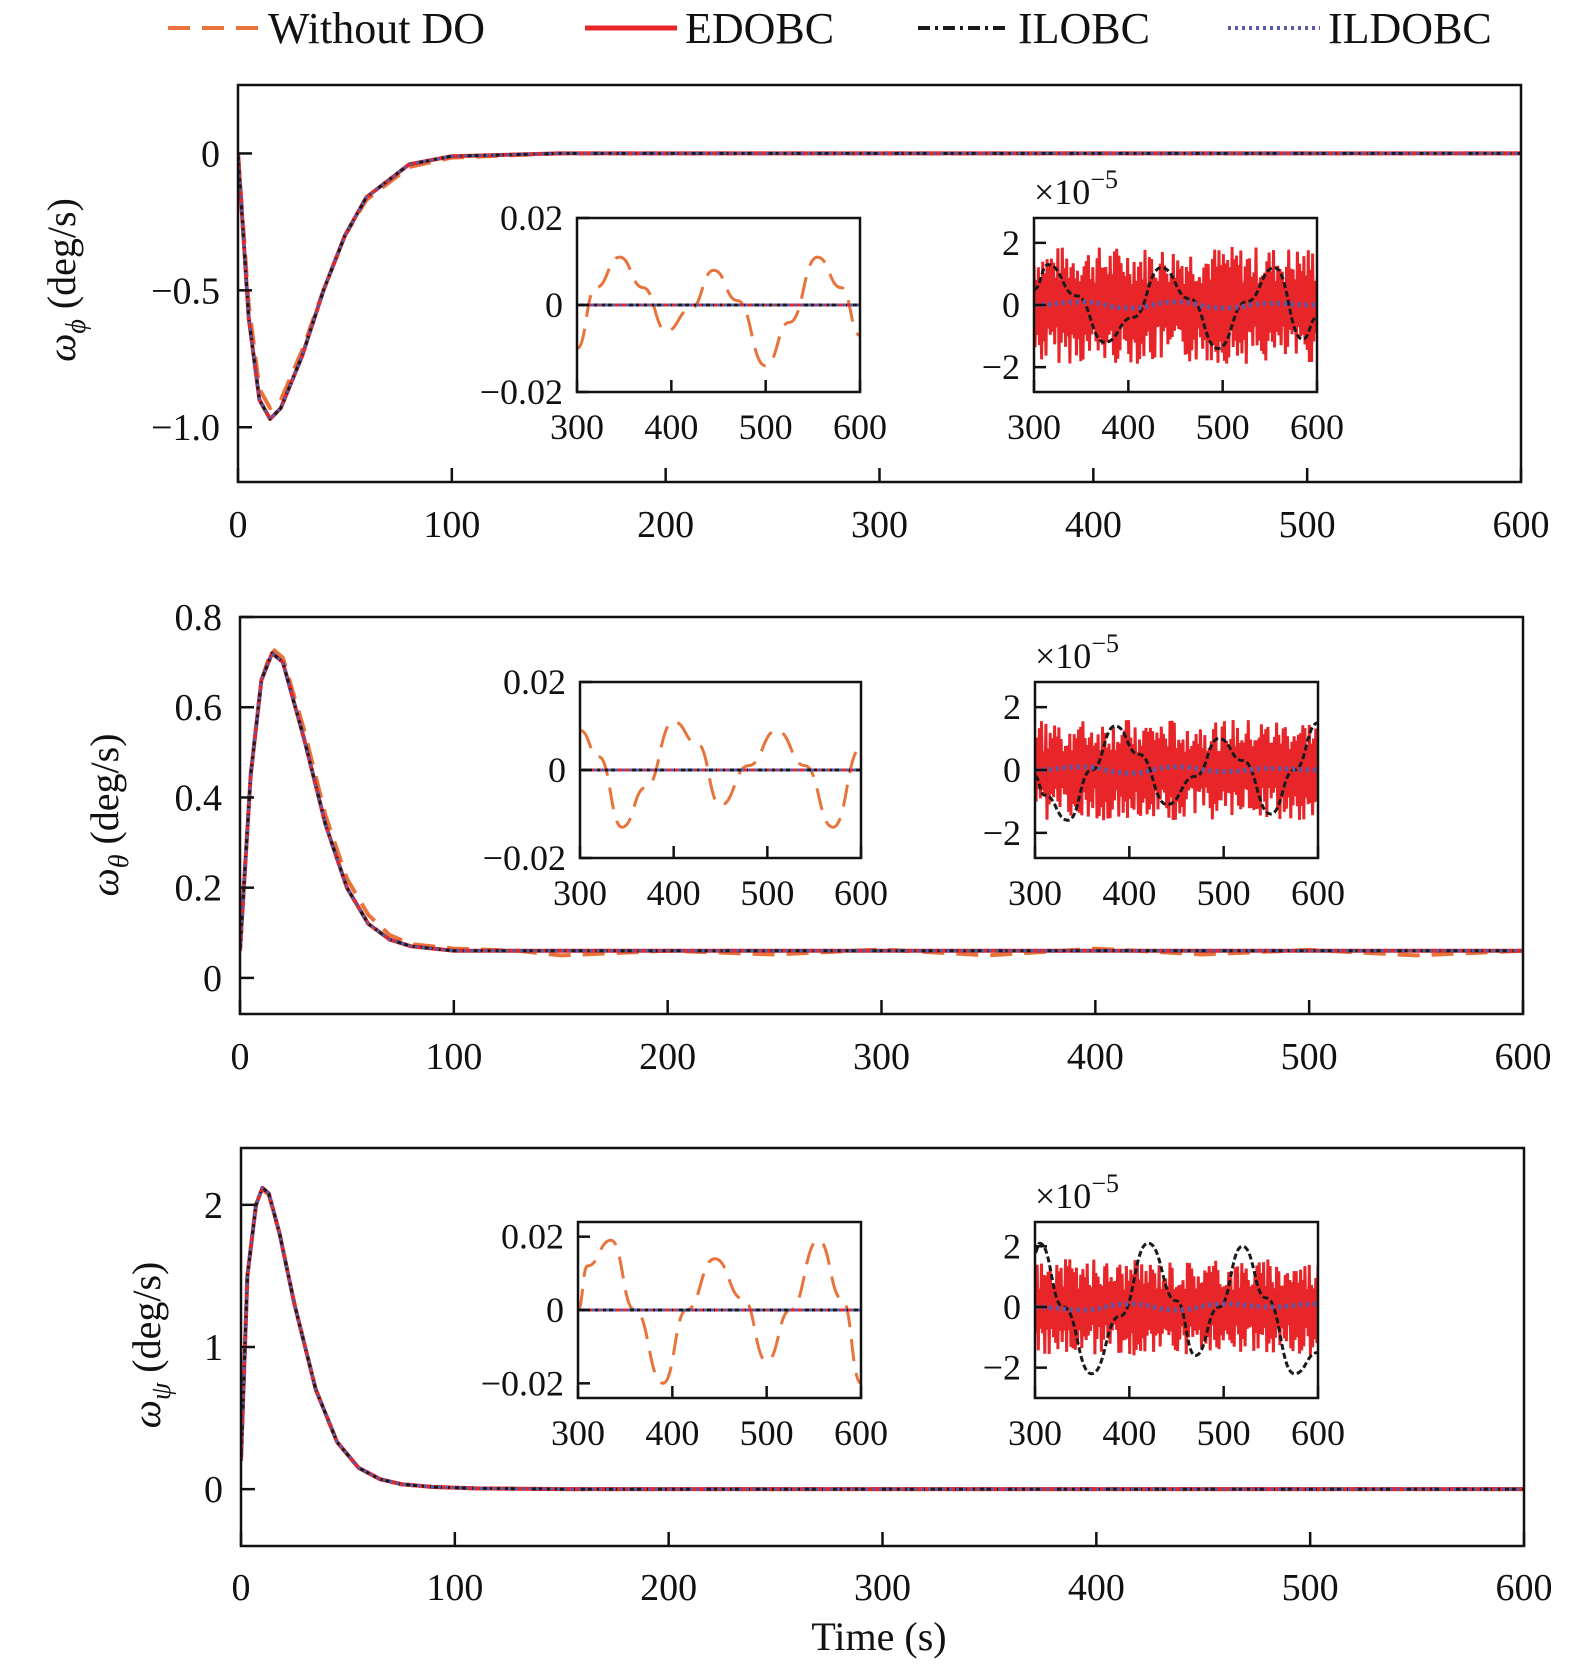 Image resolution: width=1575 pixels, height=1669 pixels. I want to click on y-axis-unit: (deg/s), so click(104, 793).